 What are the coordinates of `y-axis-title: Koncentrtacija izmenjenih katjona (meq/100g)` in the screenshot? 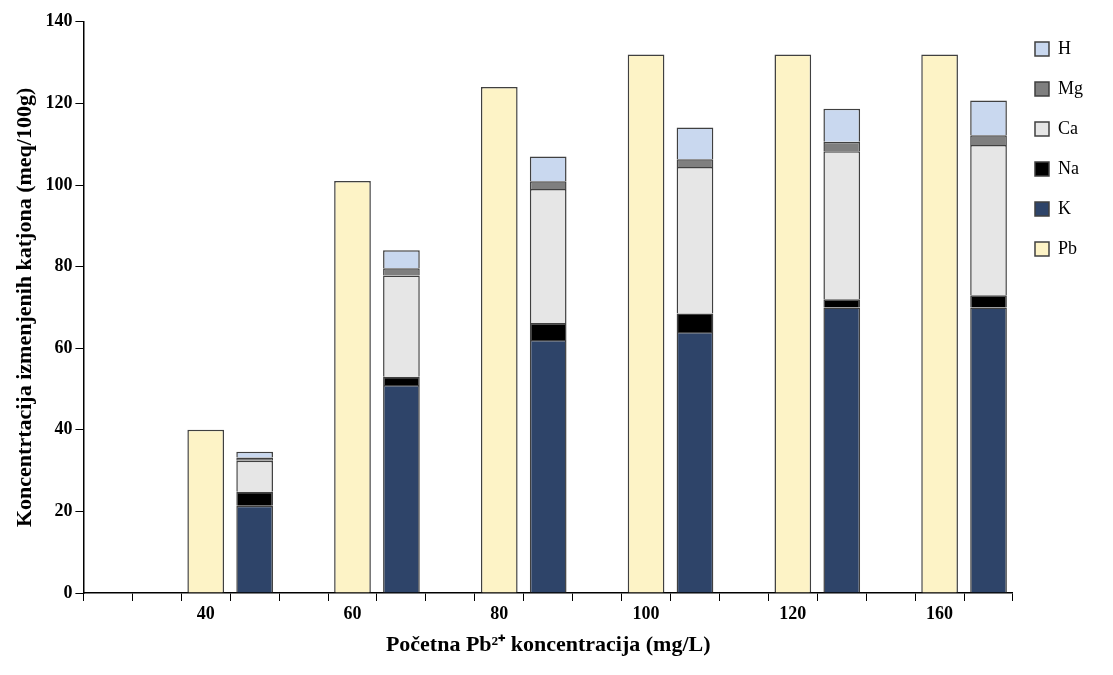 It's located at (23, 307).